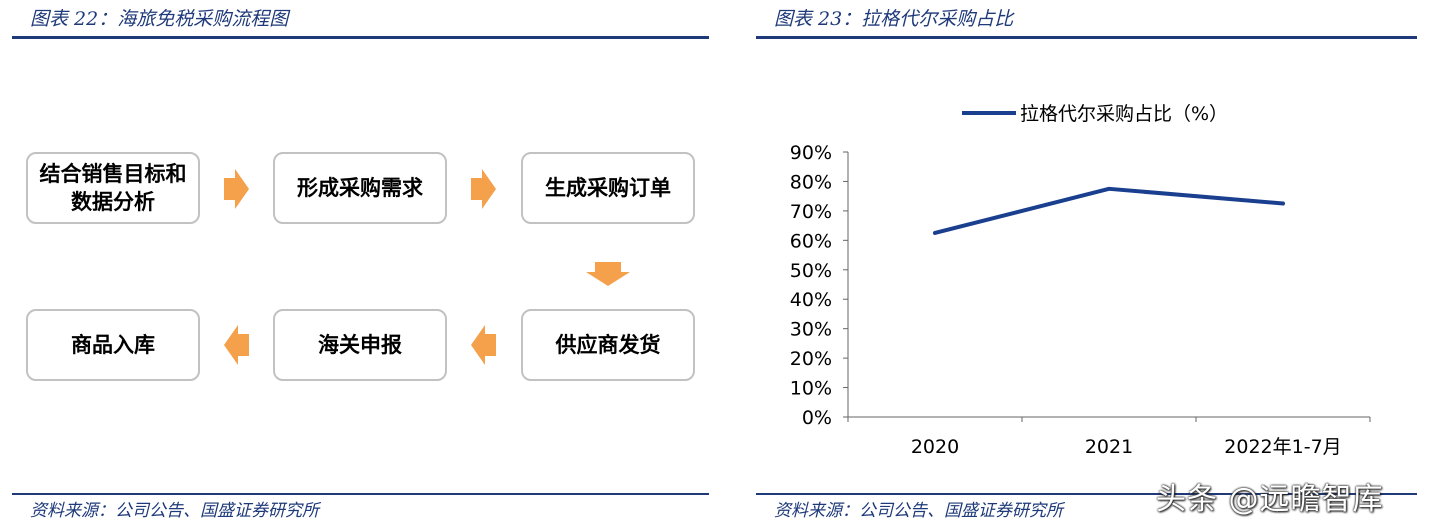 The width and height of the screenshot is (1440, 526). I want to click on right-source-rule, so click(1086, 494).